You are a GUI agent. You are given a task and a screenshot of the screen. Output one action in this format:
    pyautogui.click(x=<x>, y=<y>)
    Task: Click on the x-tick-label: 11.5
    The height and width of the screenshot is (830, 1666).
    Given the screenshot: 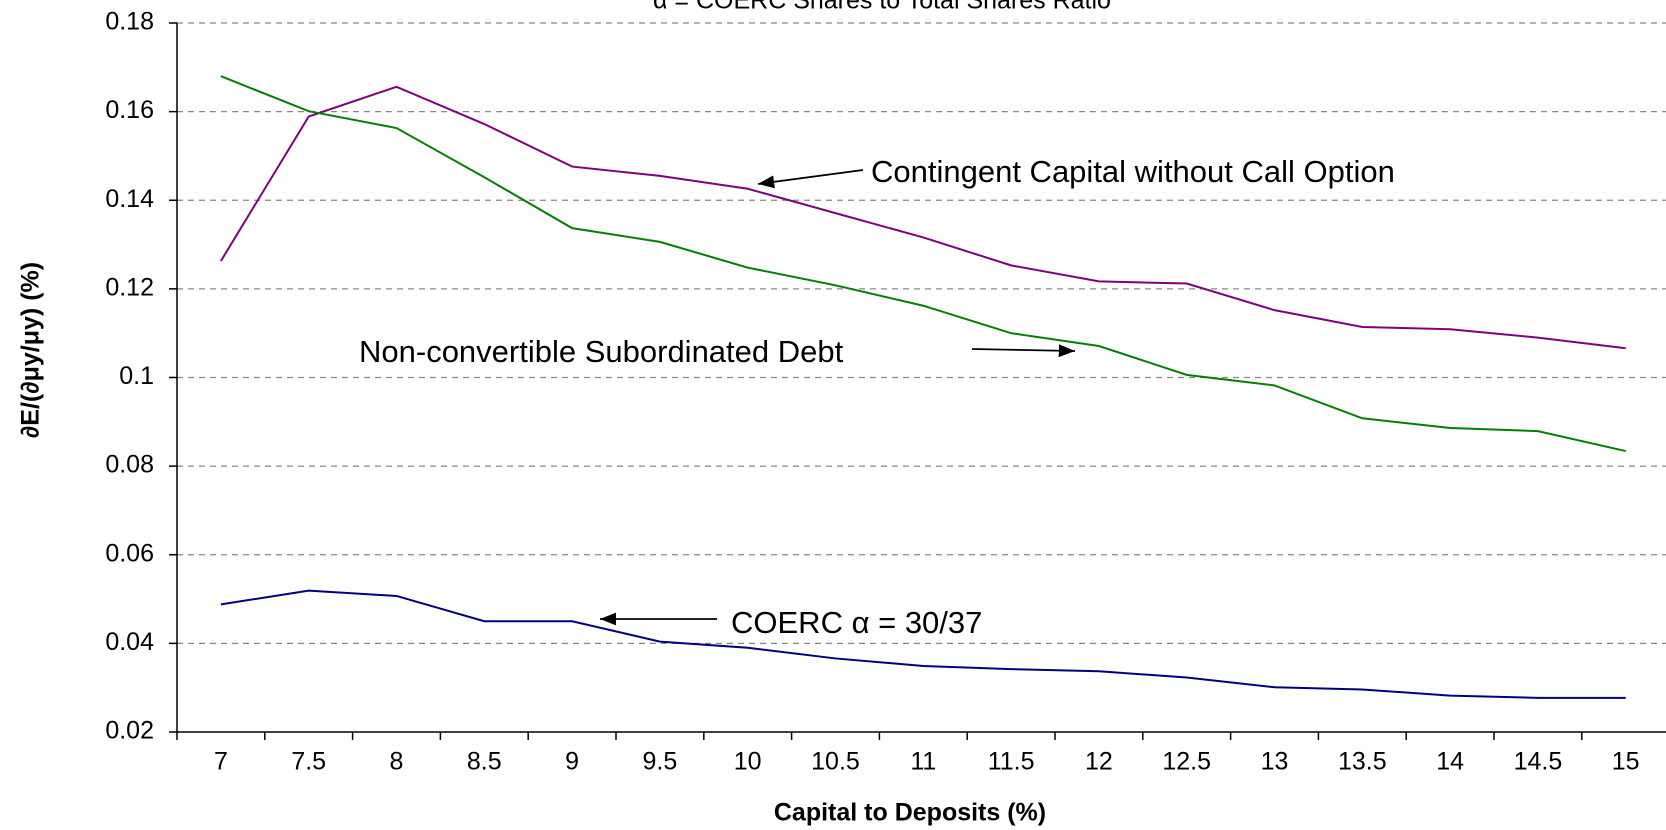 What is the action you would take?
    pyautogui.click(x=1011, y=762)
    